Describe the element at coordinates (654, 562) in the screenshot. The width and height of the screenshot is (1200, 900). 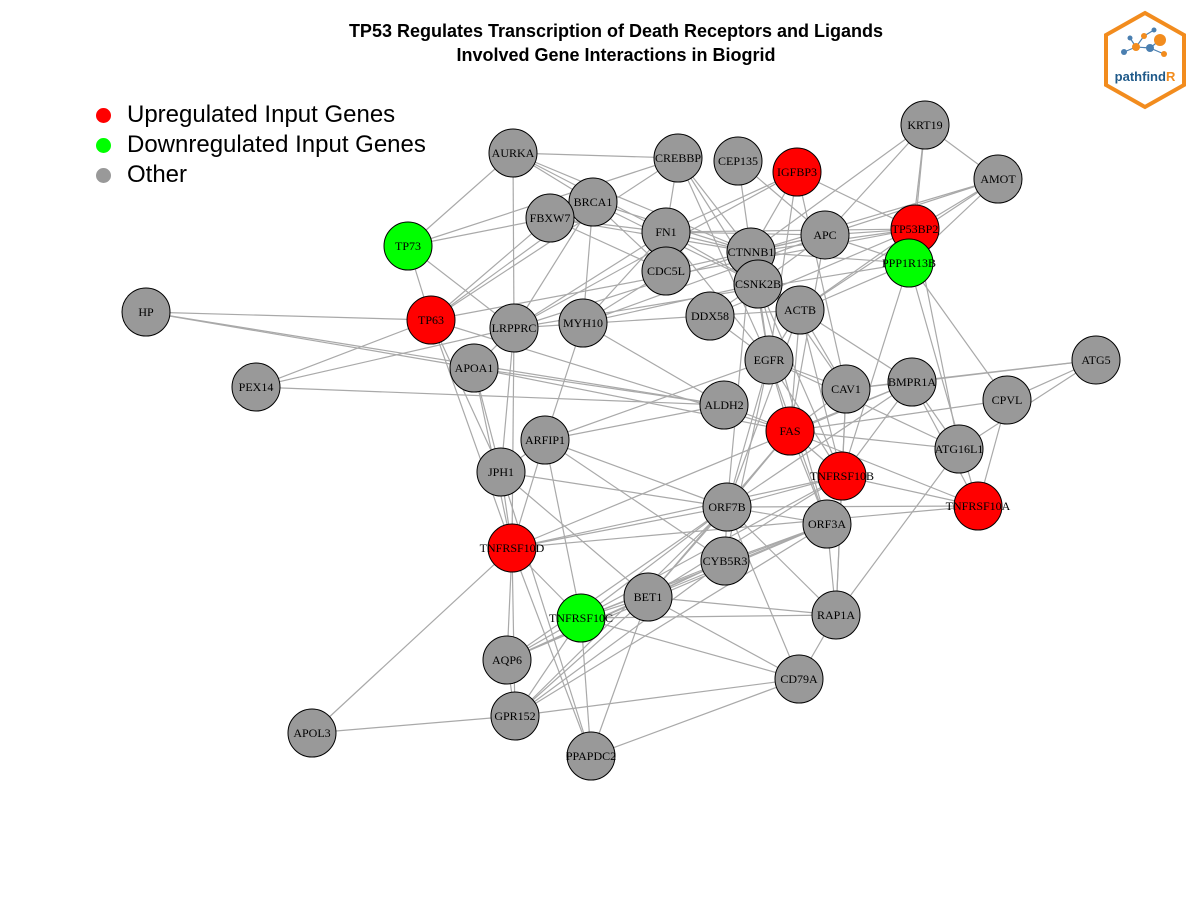
I see `edge-ORF7B-TNFRSF10C` at that location.